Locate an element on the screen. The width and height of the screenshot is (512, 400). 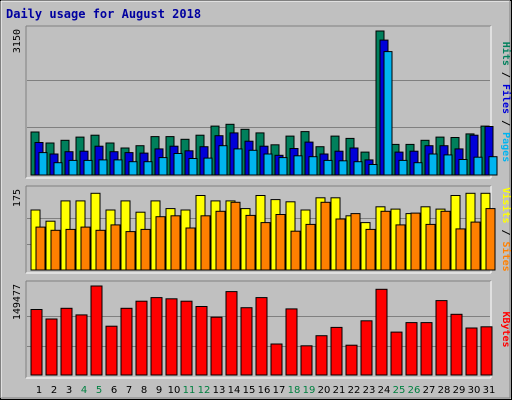
x-tick-label-6: 6 is located at coordinates (114, 390).